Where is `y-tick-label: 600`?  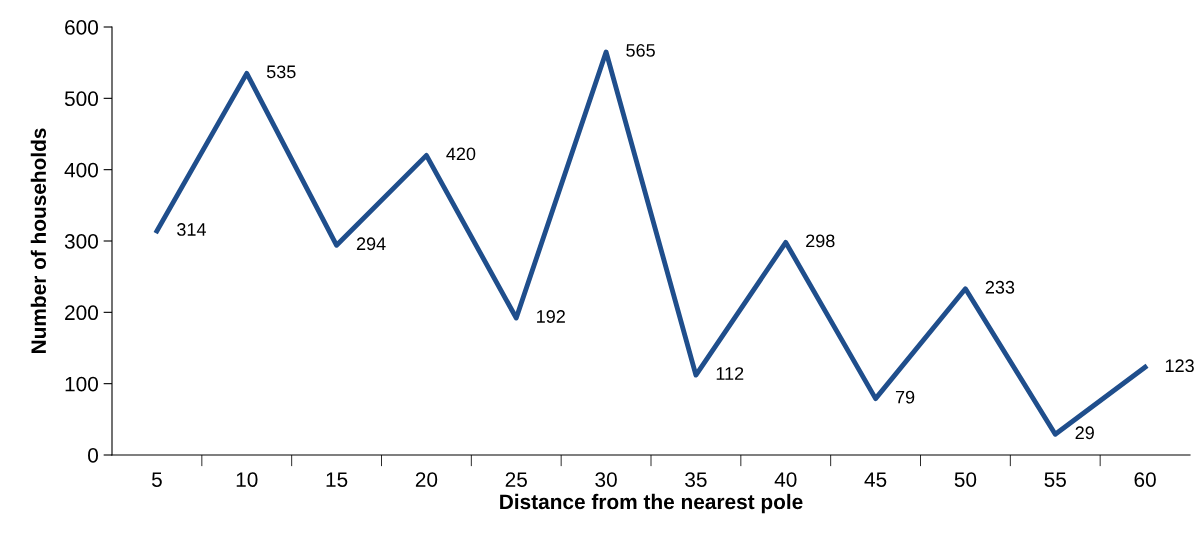
y-tick-label: 600 is located at coordinates (81, 27).